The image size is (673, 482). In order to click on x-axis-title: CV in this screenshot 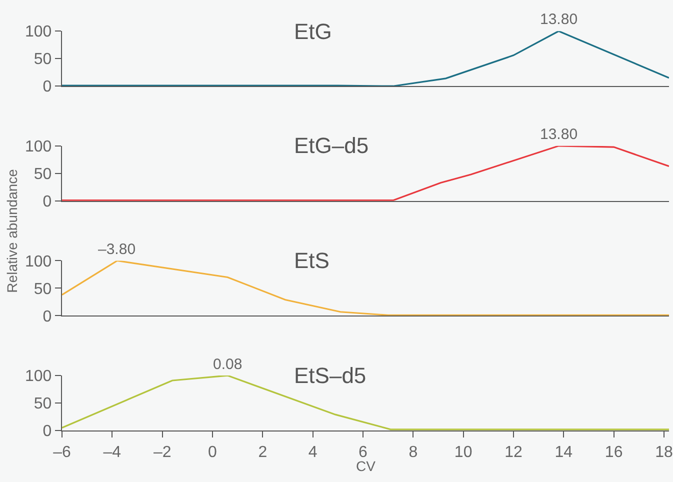, I will do `click(366, 466)`.